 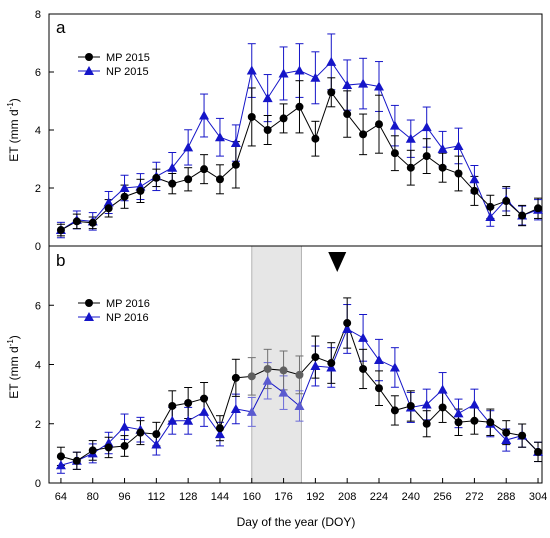 What do you see at coordinates (188, 497) in the screenshot?
I see `x-tick-label: 128` at bounding box center [188, 497].